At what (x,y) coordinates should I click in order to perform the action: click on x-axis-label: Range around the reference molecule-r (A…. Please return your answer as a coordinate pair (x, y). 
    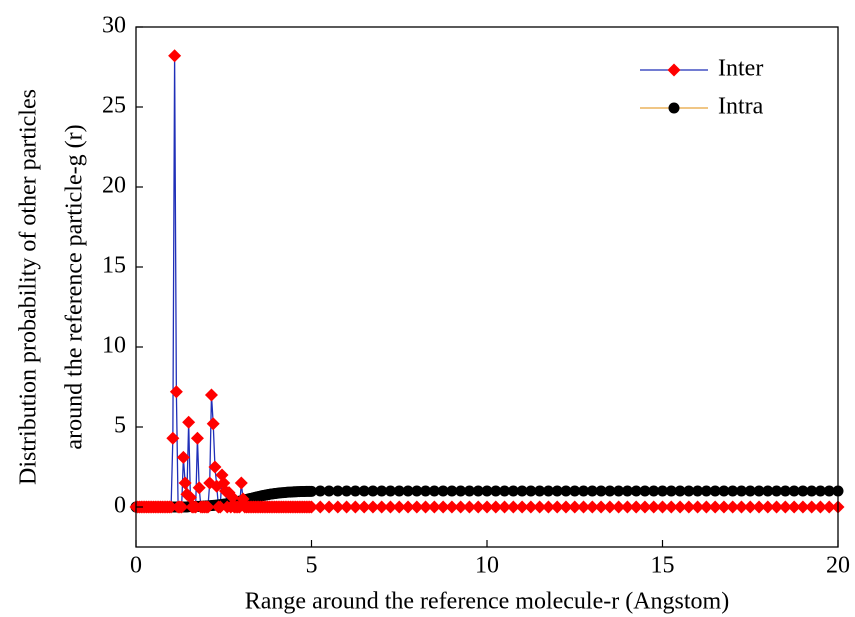
    Looking at the image, I should click on (487, 602).